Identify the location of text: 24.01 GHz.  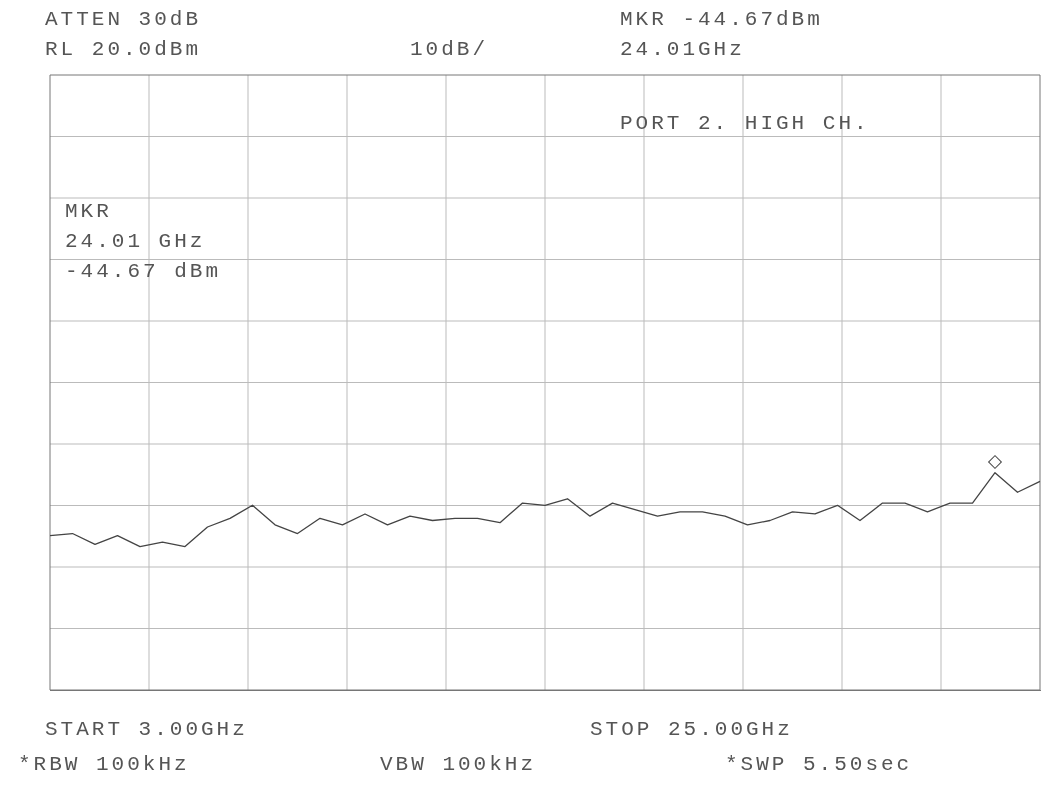
(135, 241).